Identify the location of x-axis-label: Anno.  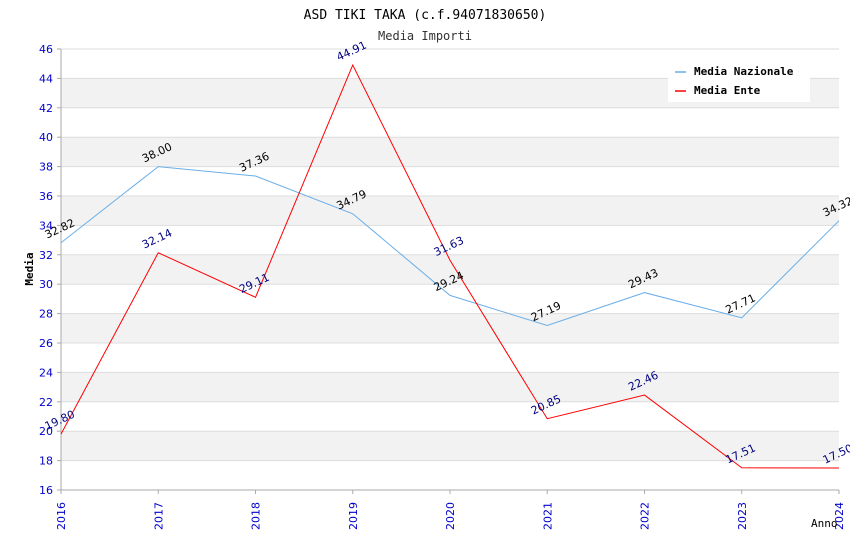
(824, 523).